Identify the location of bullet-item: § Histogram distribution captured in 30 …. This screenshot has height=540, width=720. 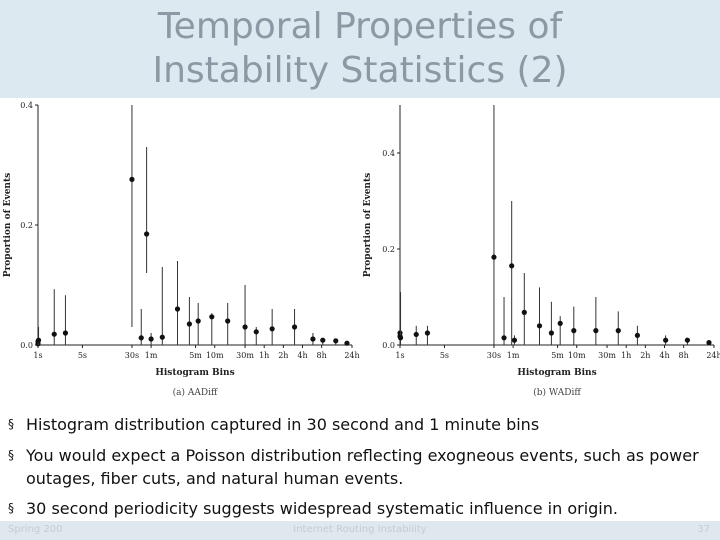
(358, 424).